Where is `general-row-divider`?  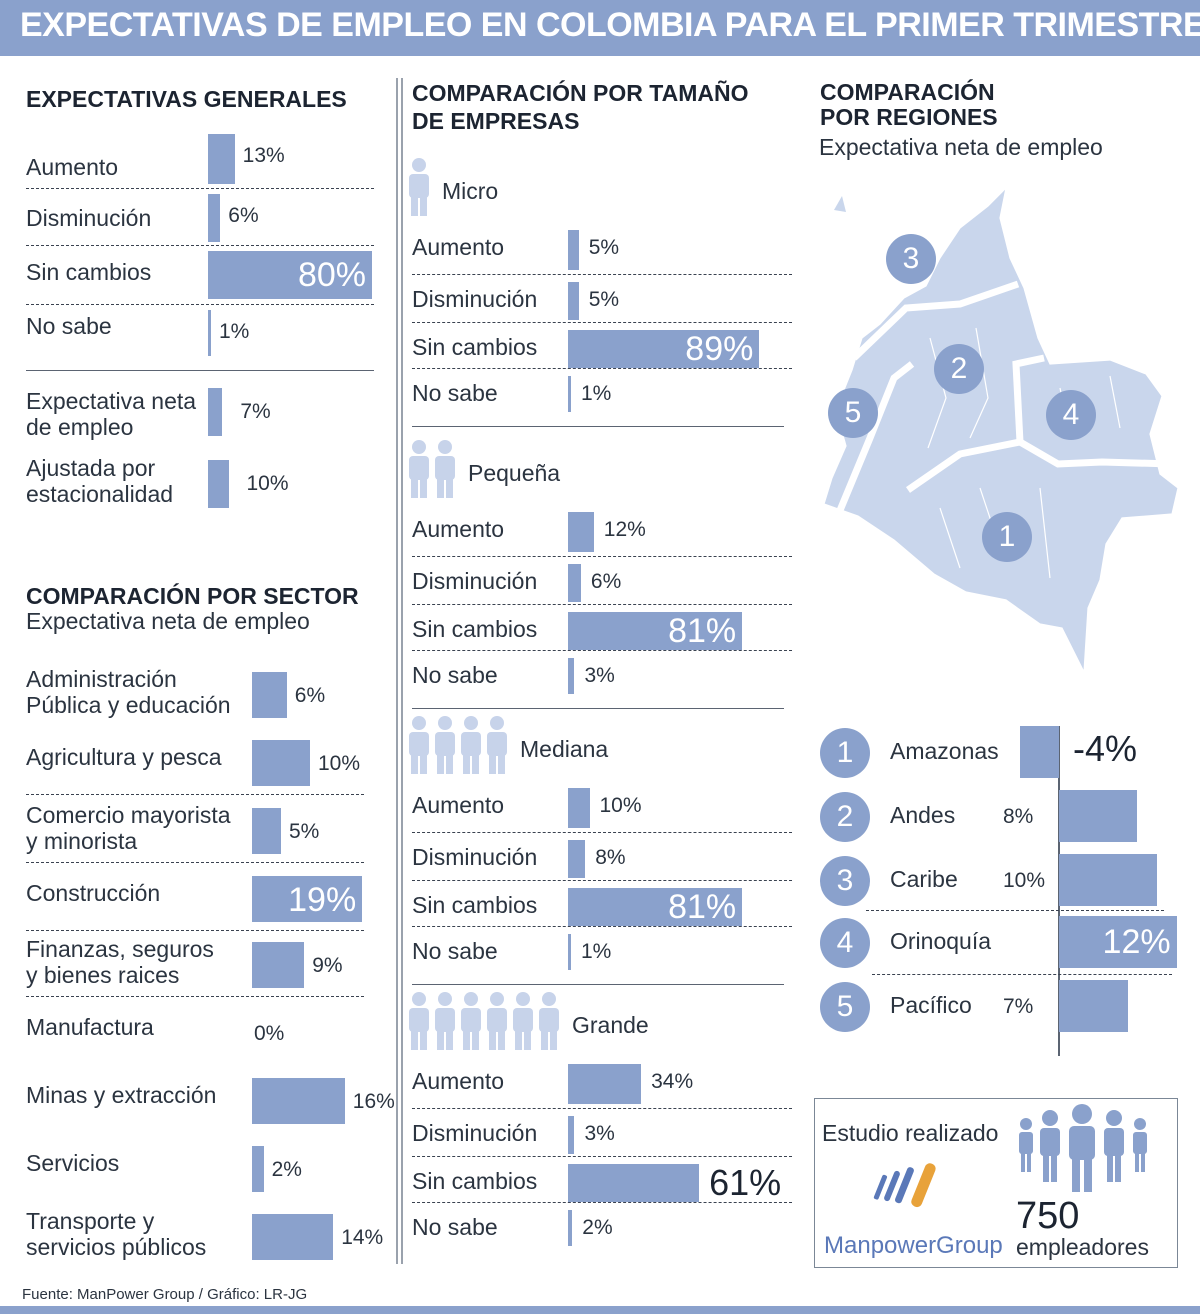 general-row-divider is located at coordinates (200, 304).